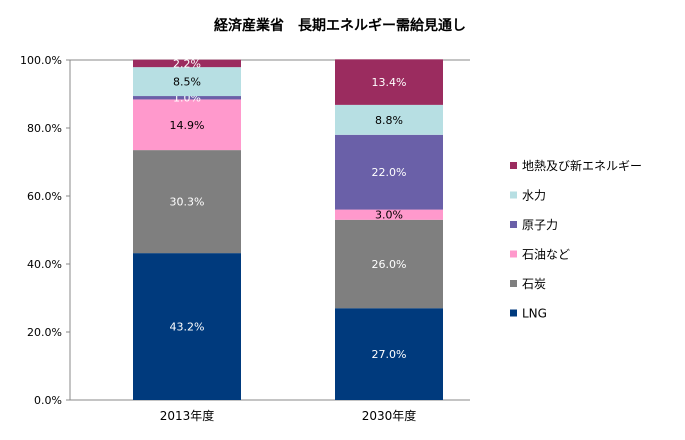 Image resolution: width=685 pixels, height=440 pixels. I want to click on data-label: 30.3%, so click(187, 202).